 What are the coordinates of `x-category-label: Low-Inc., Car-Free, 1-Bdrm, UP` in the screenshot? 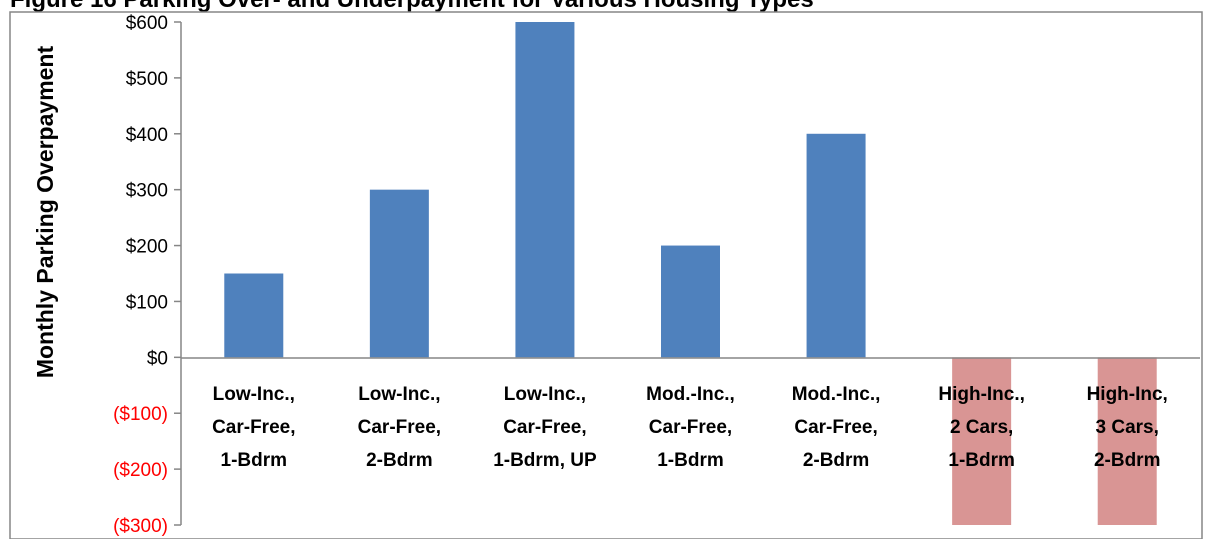 It's located at (545, 427).